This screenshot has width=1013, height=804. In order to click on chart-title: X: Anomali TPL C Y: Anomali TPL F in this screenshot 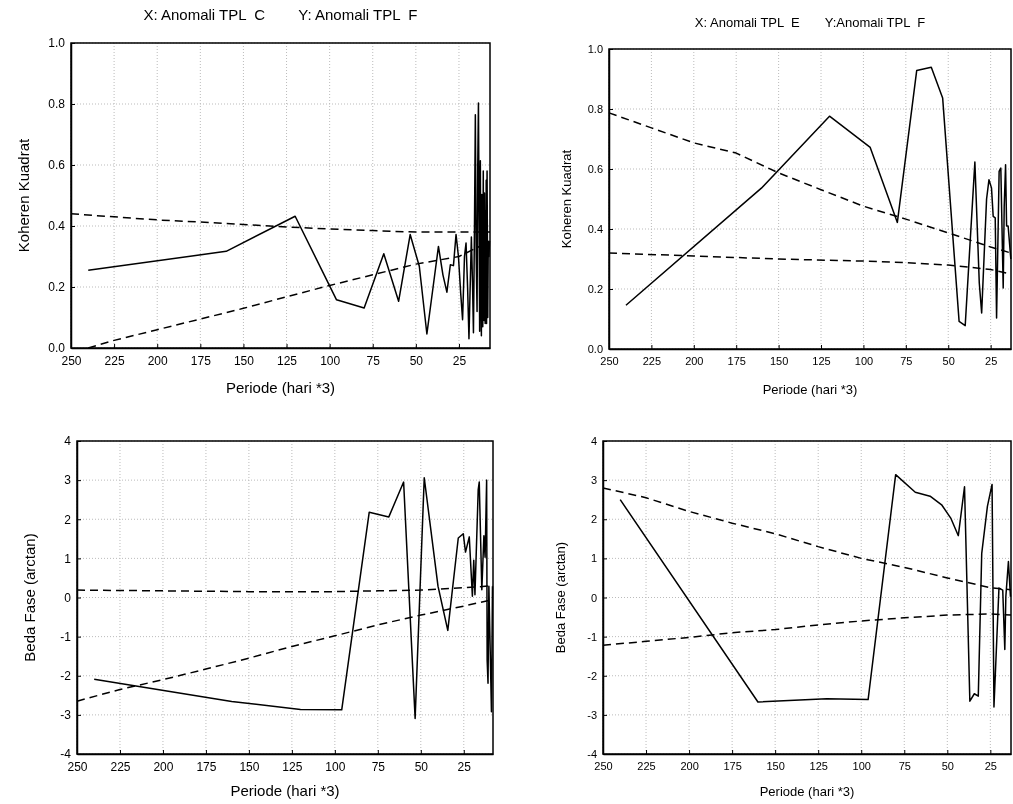, I will do `click(280, 14)`.